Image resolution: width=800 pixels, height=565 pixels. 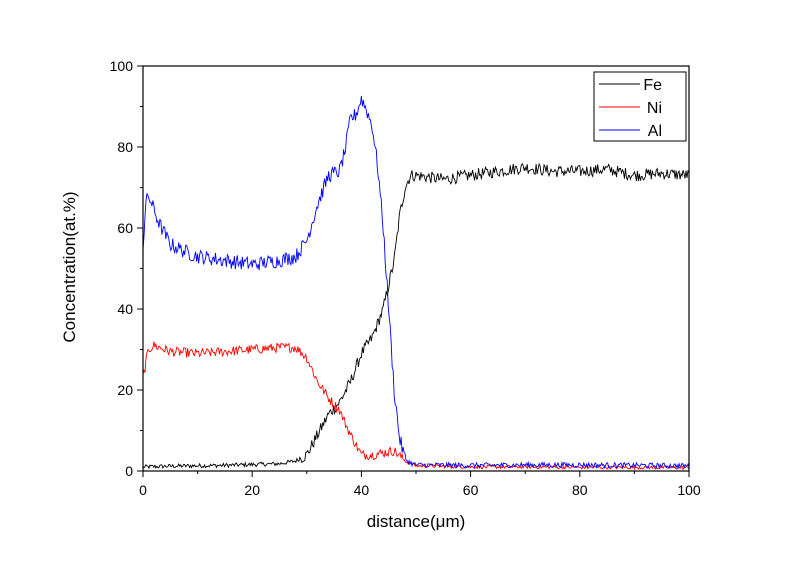 What do you see at coordinates (416, 521) in the screenshot?
I see `x-axis-title: distance(μm)` at bounding box center [416, 521].